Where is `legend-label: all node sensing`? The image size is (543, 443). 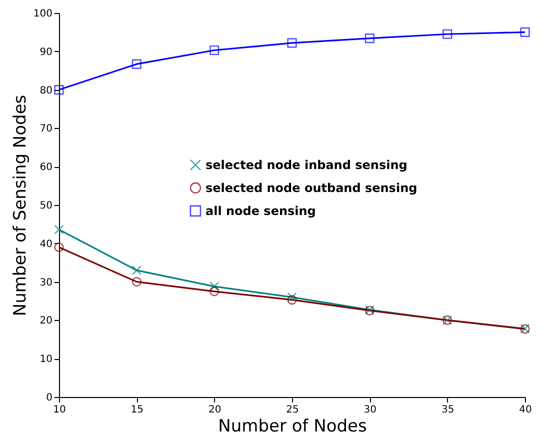 legend-label: all node sensing is located at coordinates (260, 211).